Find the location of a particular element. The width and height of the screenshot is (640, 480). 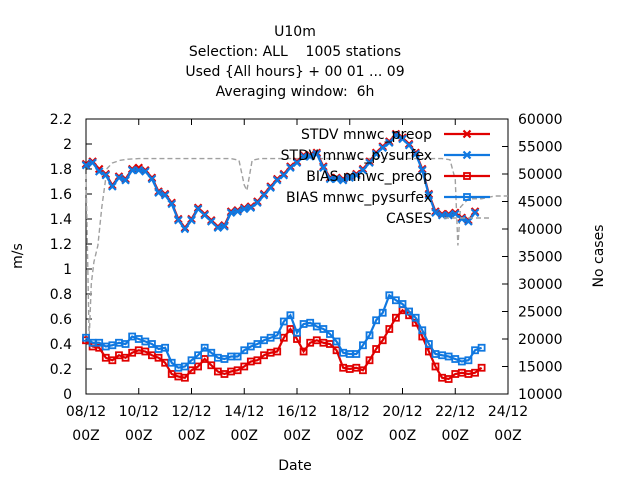

y2-tick-label: 15000 is located at coordinates (540, 368).